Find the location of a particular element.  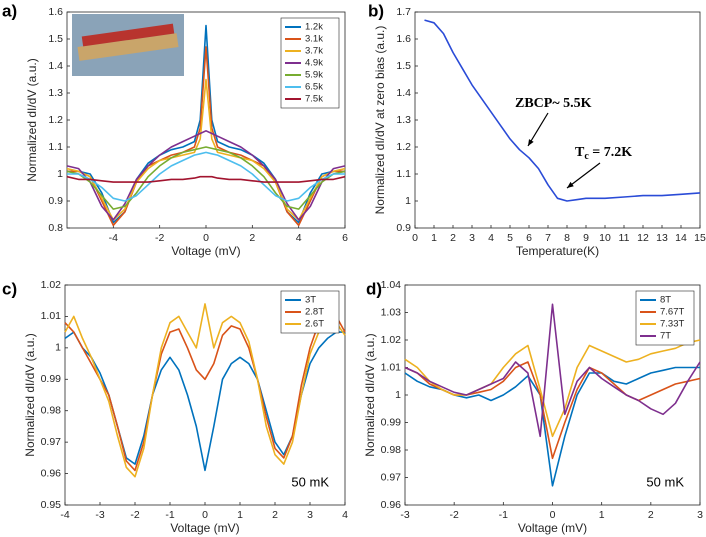

arrow-head is located at coordinates (570, 184).